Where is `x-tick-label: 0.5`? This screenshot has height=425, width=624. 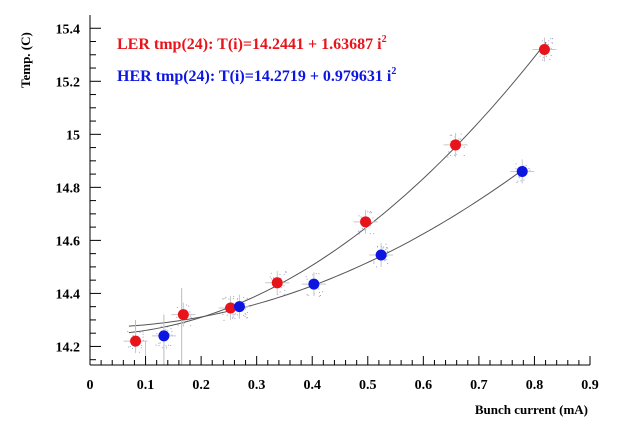 x-tick-label: 0.5 is located at coordinates (368, 385).